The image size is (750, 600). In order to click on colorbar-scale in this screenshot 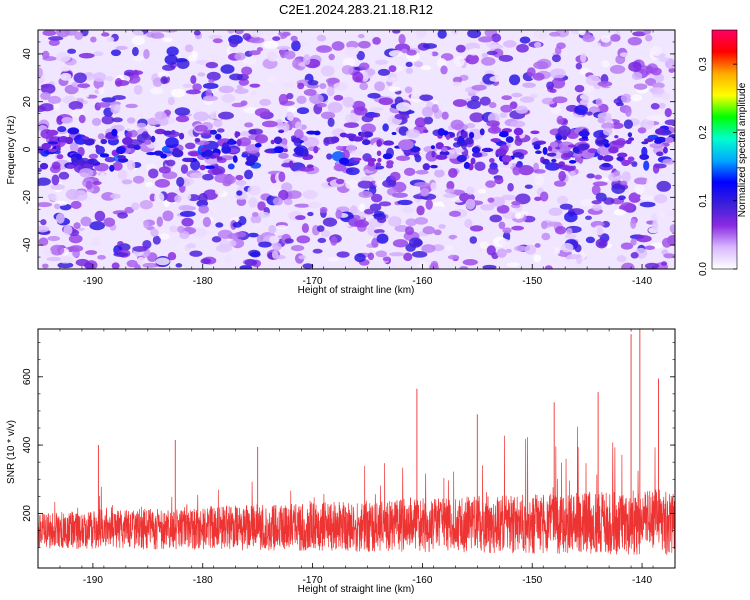, I will do `click(724, 149)`.